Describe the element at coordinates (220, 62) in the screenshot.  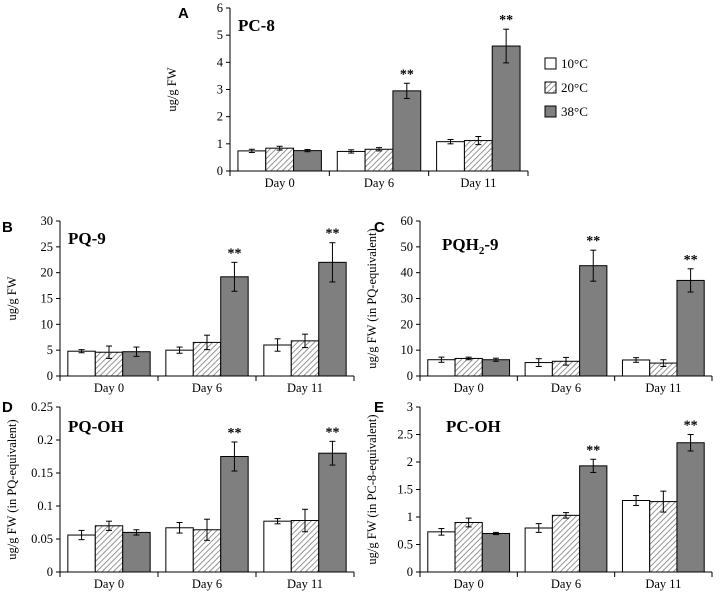
I see `y-tick-label: 4` at that location.